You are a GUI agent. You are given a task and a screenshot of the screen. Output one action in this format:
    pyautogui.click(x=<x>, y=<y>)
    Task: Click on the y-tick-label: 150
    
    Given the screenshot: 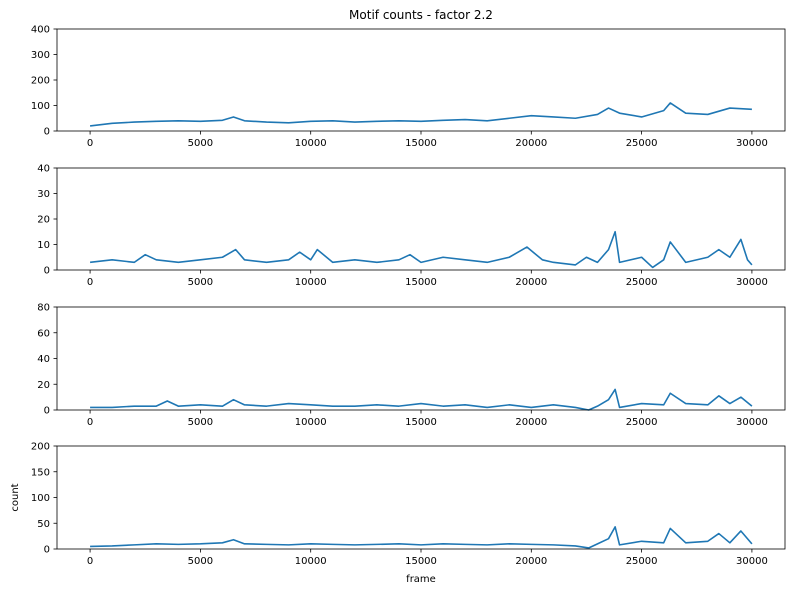 What is the action you would take?
    pyautogui.click(x=40, y=472)
    